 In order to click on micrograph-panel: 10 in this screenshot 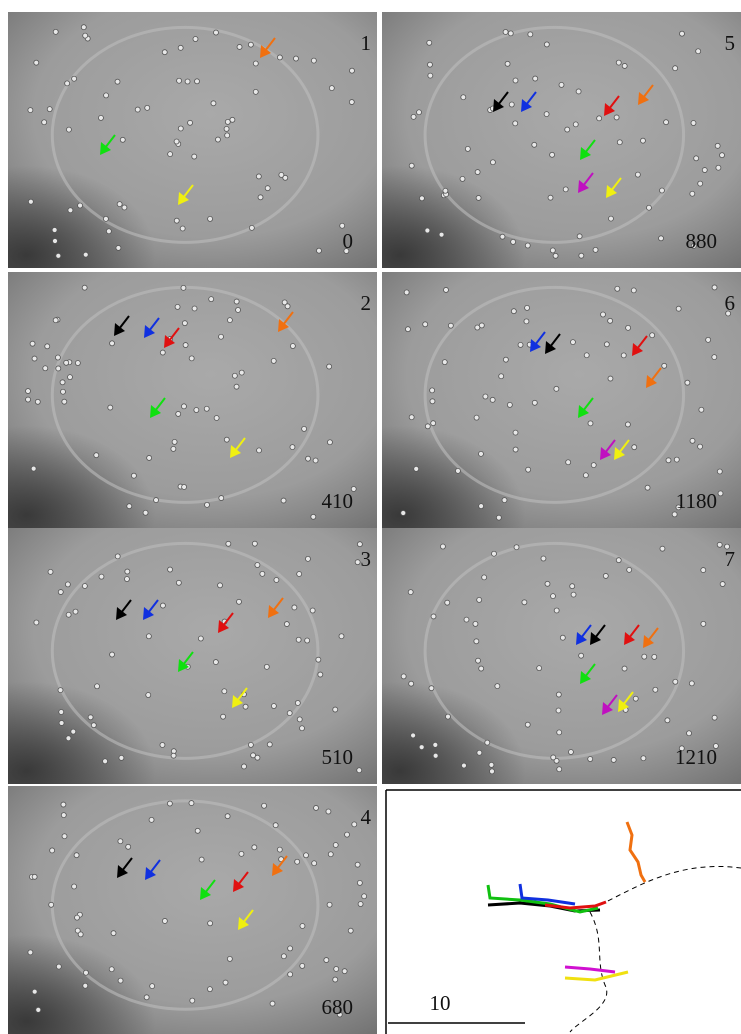, I will do `click(192, 140)`.